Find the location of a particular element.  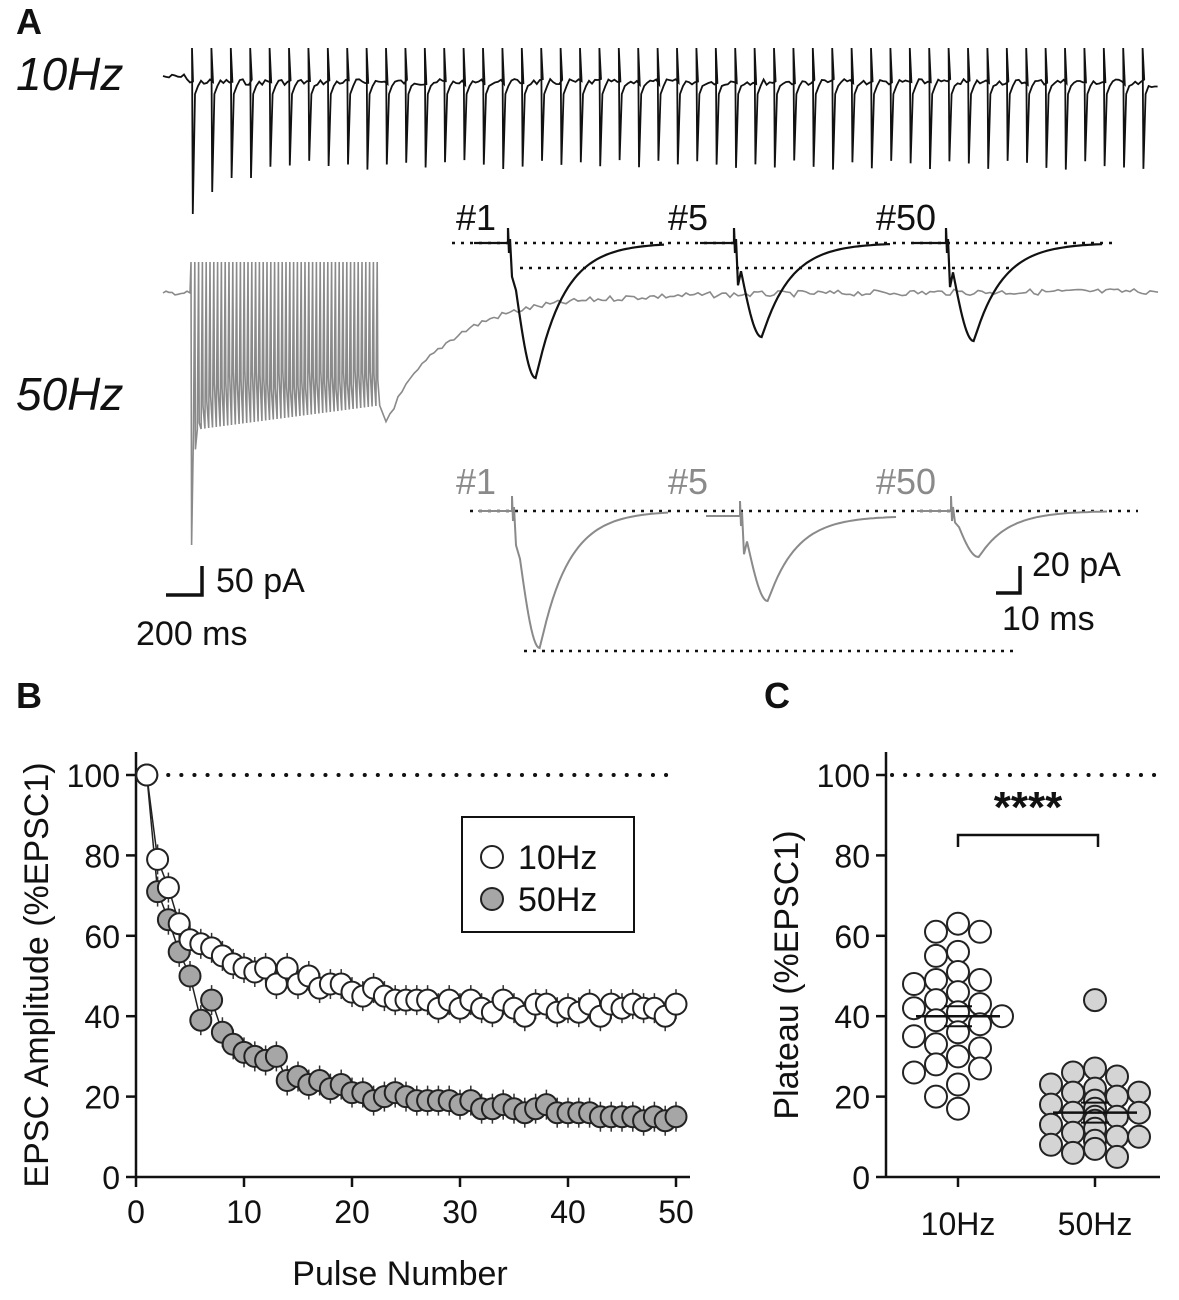

panel-b-y-axis-title: EPSC Amplitude (%EPSC1) is located at coordinates (37, 974).